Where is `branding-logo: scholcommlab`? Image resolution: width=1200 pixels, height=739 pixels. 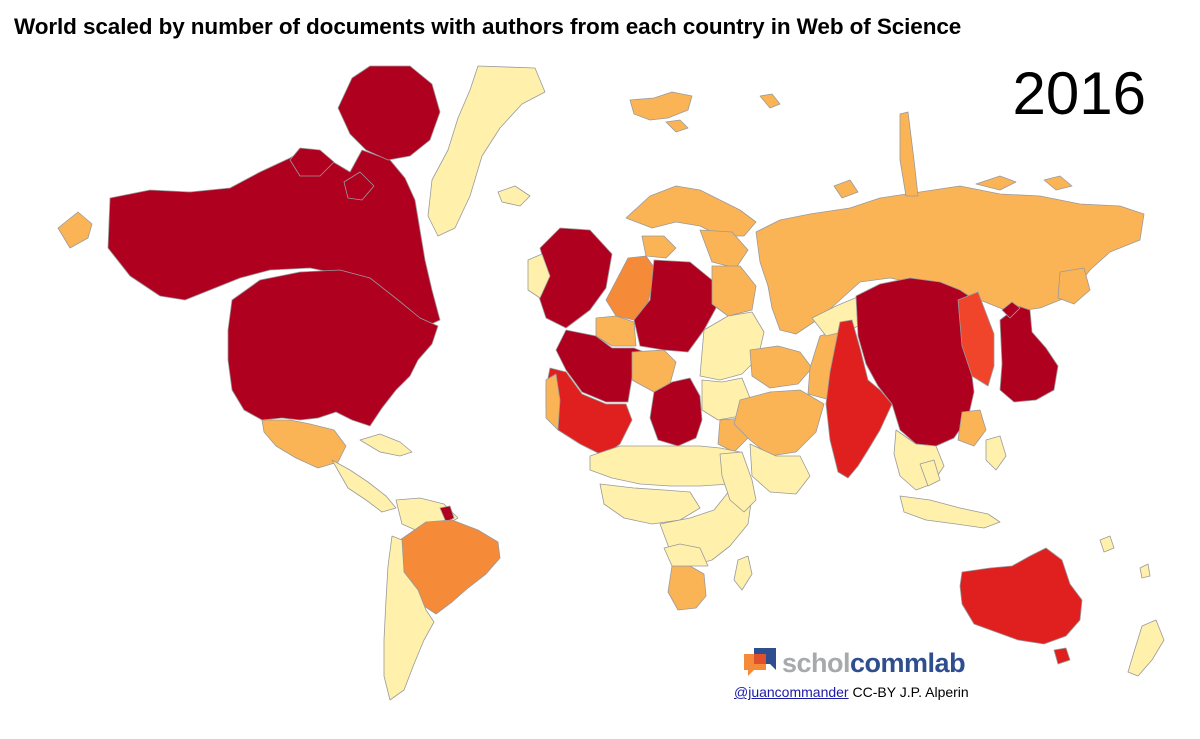 branding-logo: scholcommlab is located at coordinates (855, 662).